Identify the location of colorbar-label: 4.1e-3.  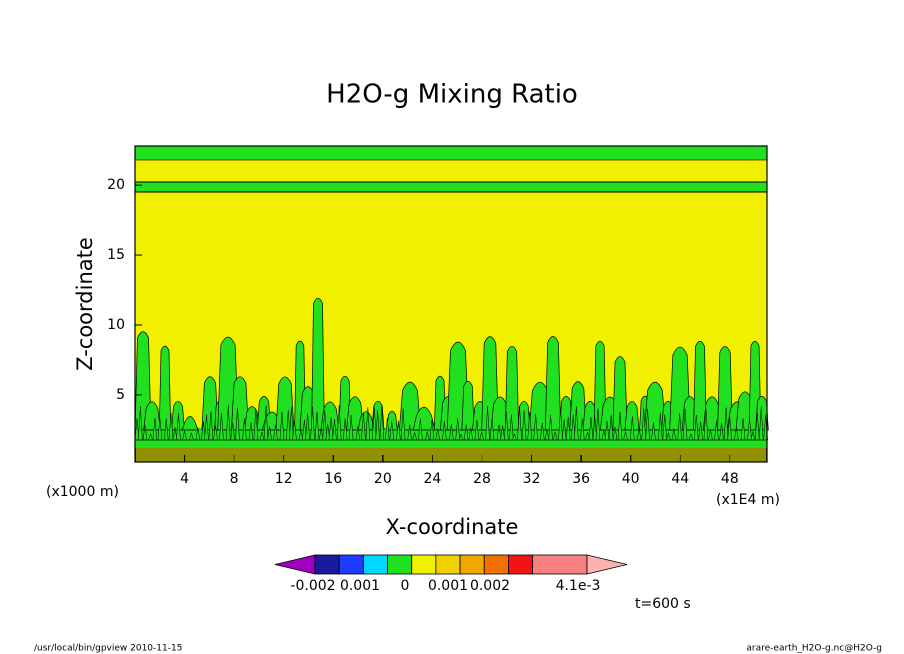
(578, 586).